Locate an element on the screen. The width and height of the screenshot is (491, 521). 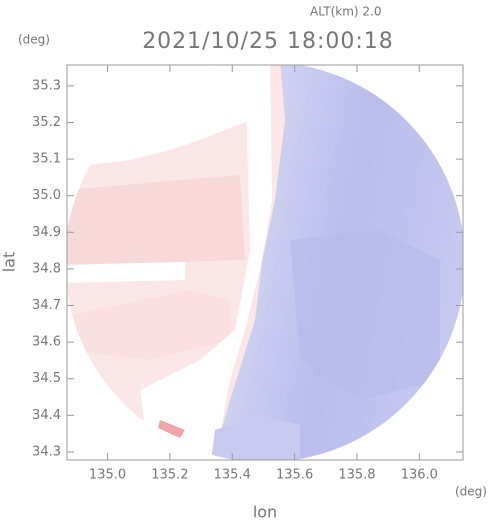
x-tick-label: 135.2 is located at coordinates (169, 475).